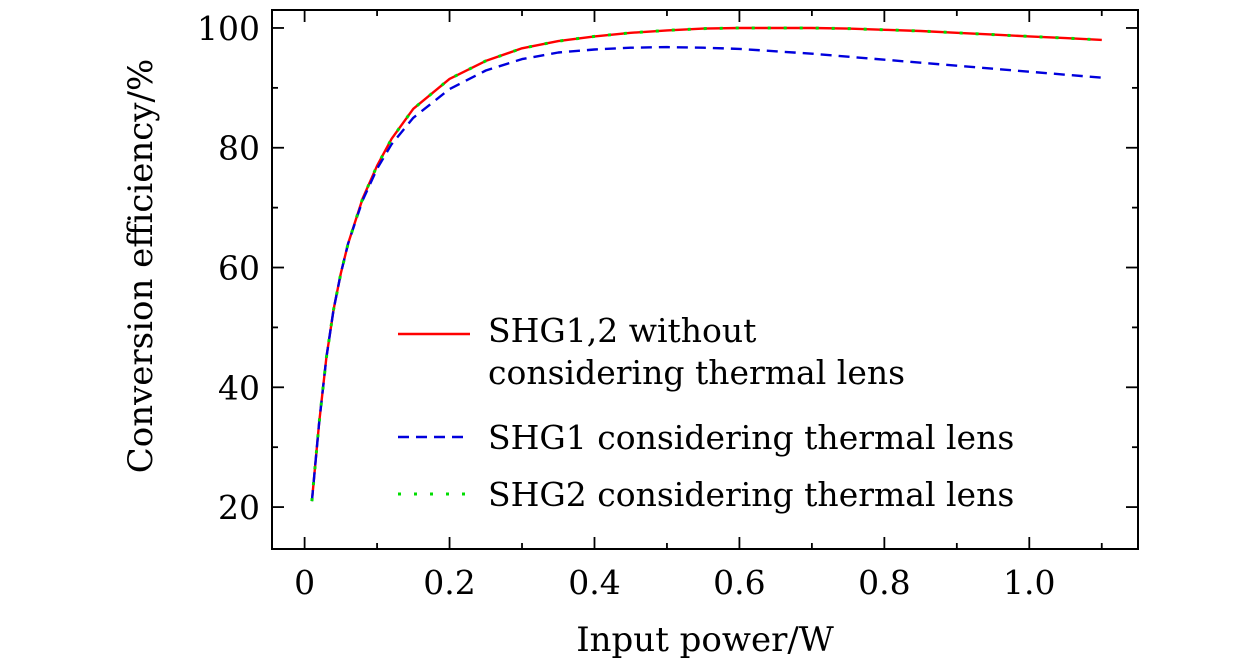 The image size is (1260, 672). Describe the element at coordinates (1029, 582) in the screenshot. I see `x-tick-label: 1.0` at that location.